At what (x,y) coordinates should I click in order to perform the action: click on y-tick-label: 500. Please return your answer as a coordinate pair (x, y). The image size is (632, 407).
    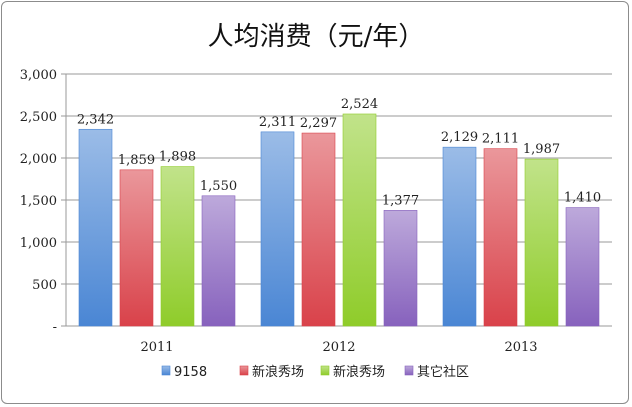
    Looking at the image, I should click on (44, 285).